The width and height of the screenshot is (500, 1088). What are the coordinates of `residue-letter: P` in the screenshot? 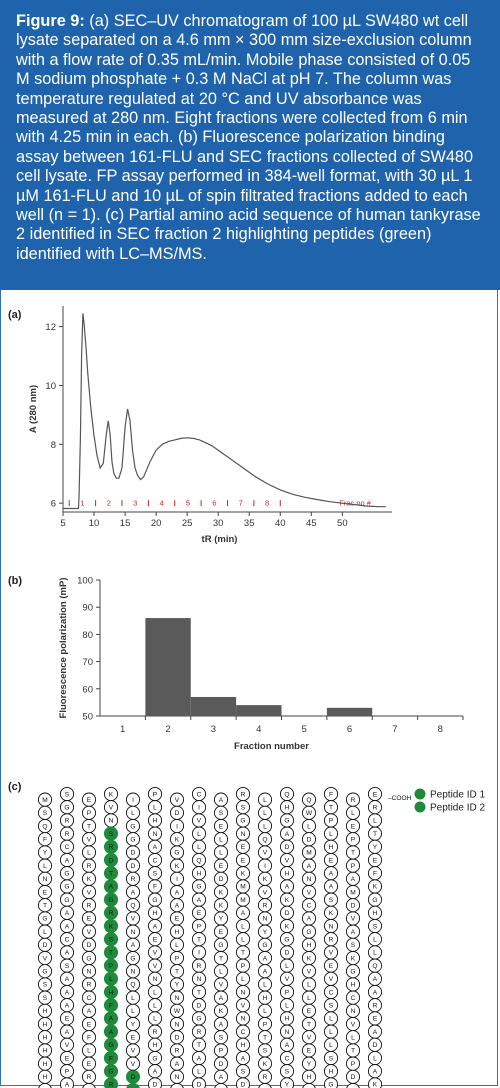 It's located at (287, 992).